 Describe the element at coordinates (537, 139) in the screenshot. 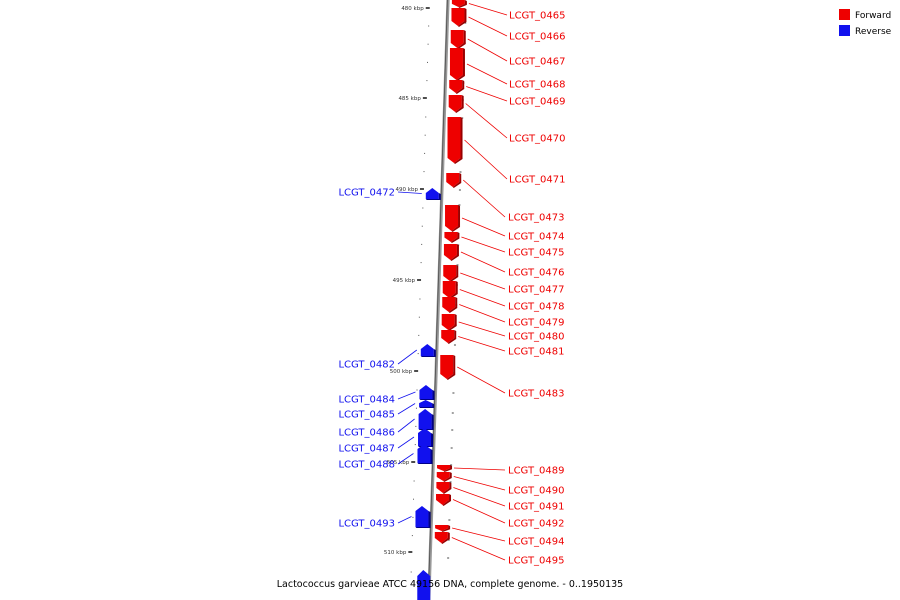

I see `gene-label-lcgt_0470: LCGT_0470` at that location.